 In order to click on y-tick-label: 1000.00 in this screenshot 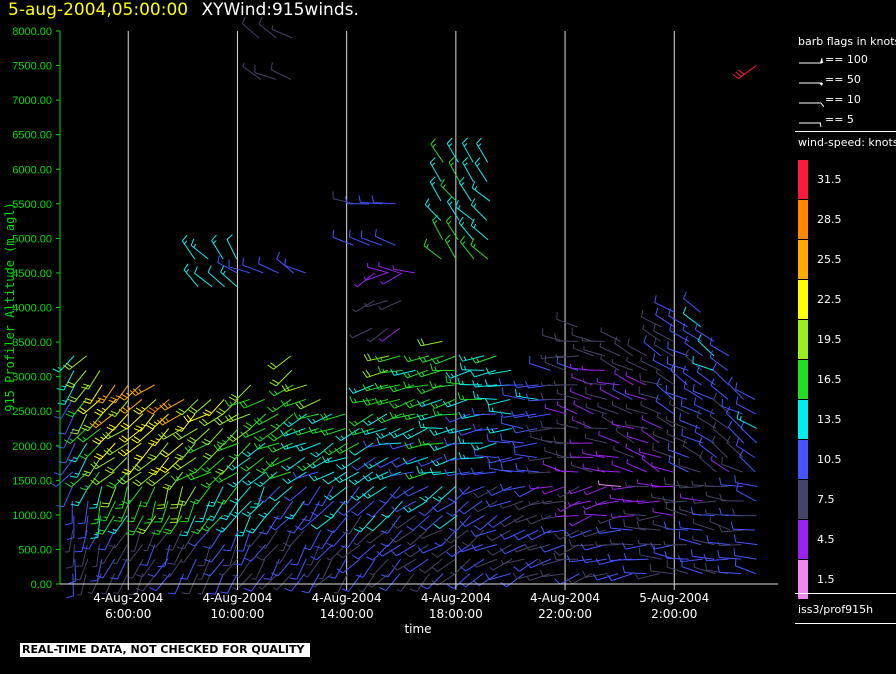, I will do `click(32, 516)`.